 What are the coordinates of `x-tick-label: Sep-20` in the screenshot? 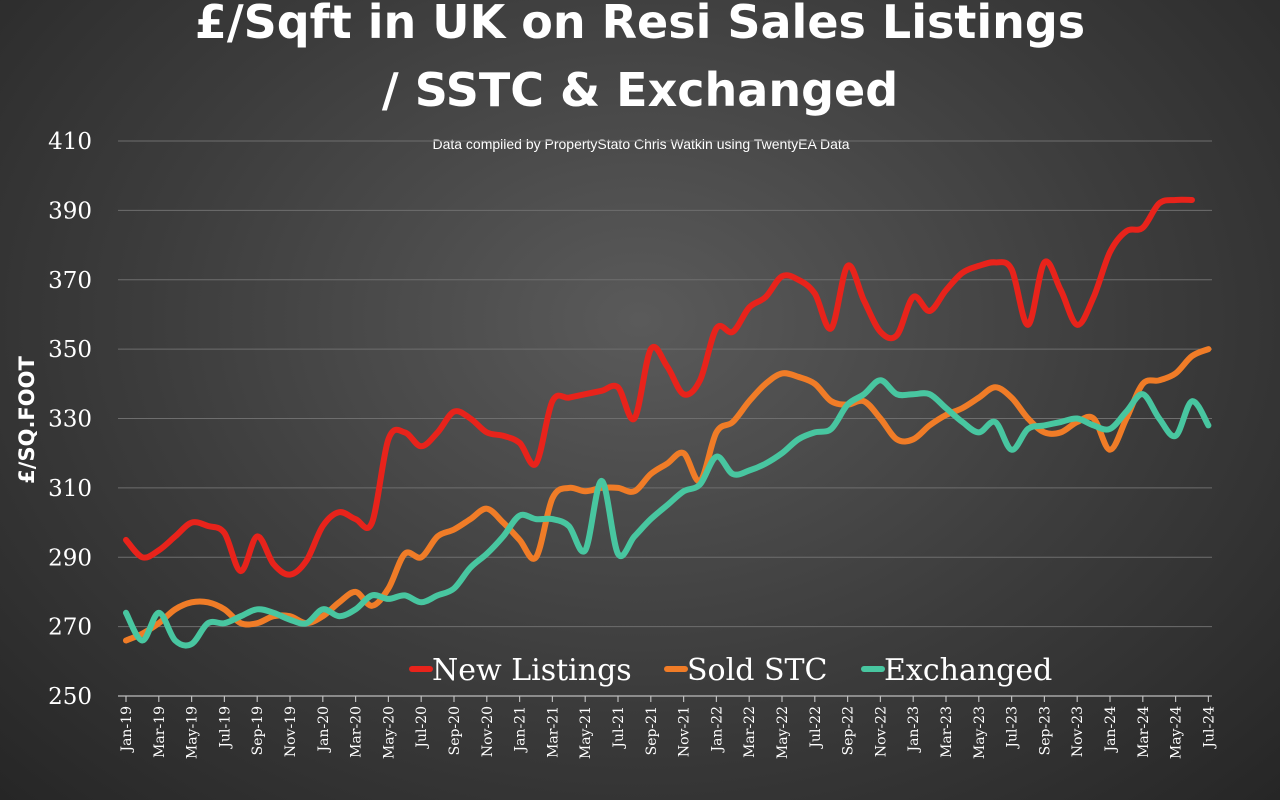 It's located at (455, 730).